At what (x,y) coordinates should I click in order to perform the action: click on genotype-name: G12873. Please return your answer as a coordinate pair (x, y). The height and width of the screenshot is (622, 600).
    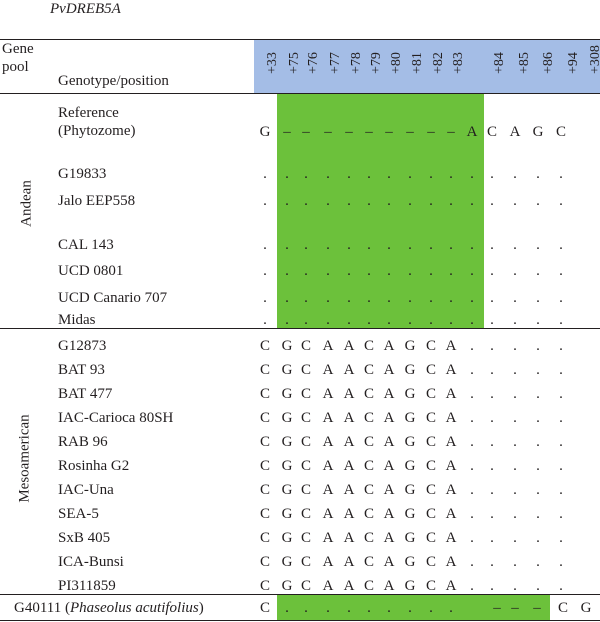
    Looking at the image, I should click on (82, 346).